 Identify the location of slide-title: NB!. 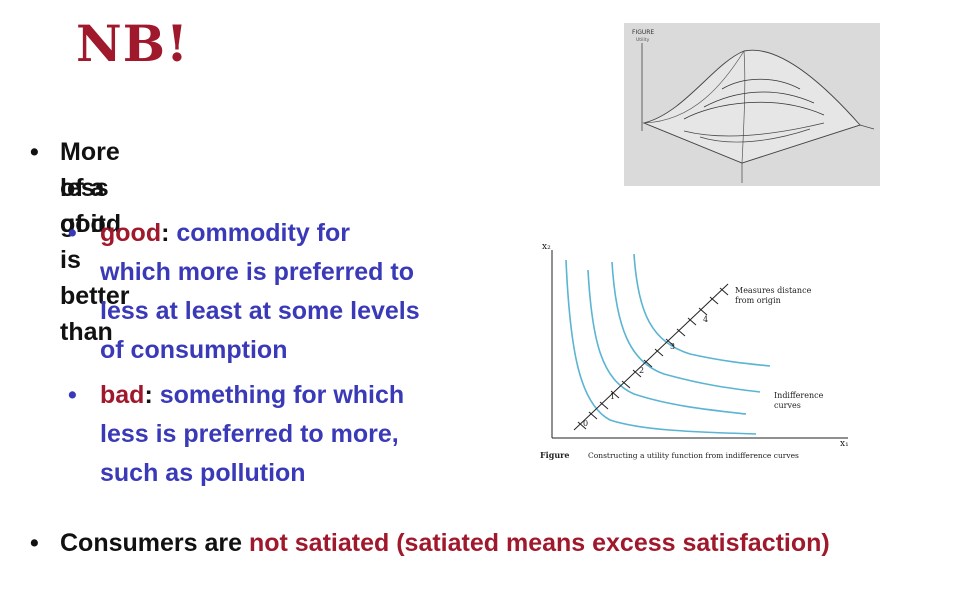
(132, 43).